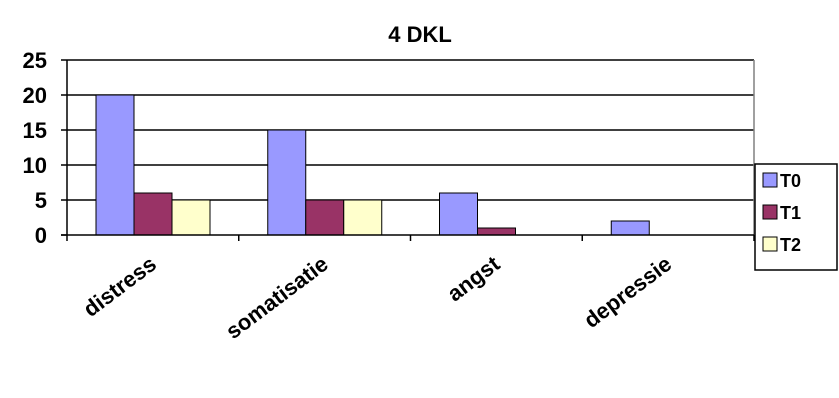 Image resolution: width=839 pixels, height=398 pixels. I want to click on legend-swatch-t2, so click(770, 244).